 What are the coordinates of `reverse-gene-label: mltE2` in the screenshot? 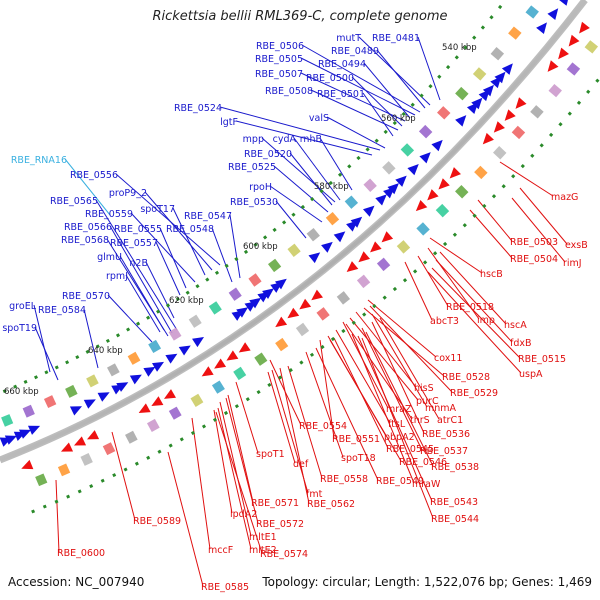 It's located at (263, 550).